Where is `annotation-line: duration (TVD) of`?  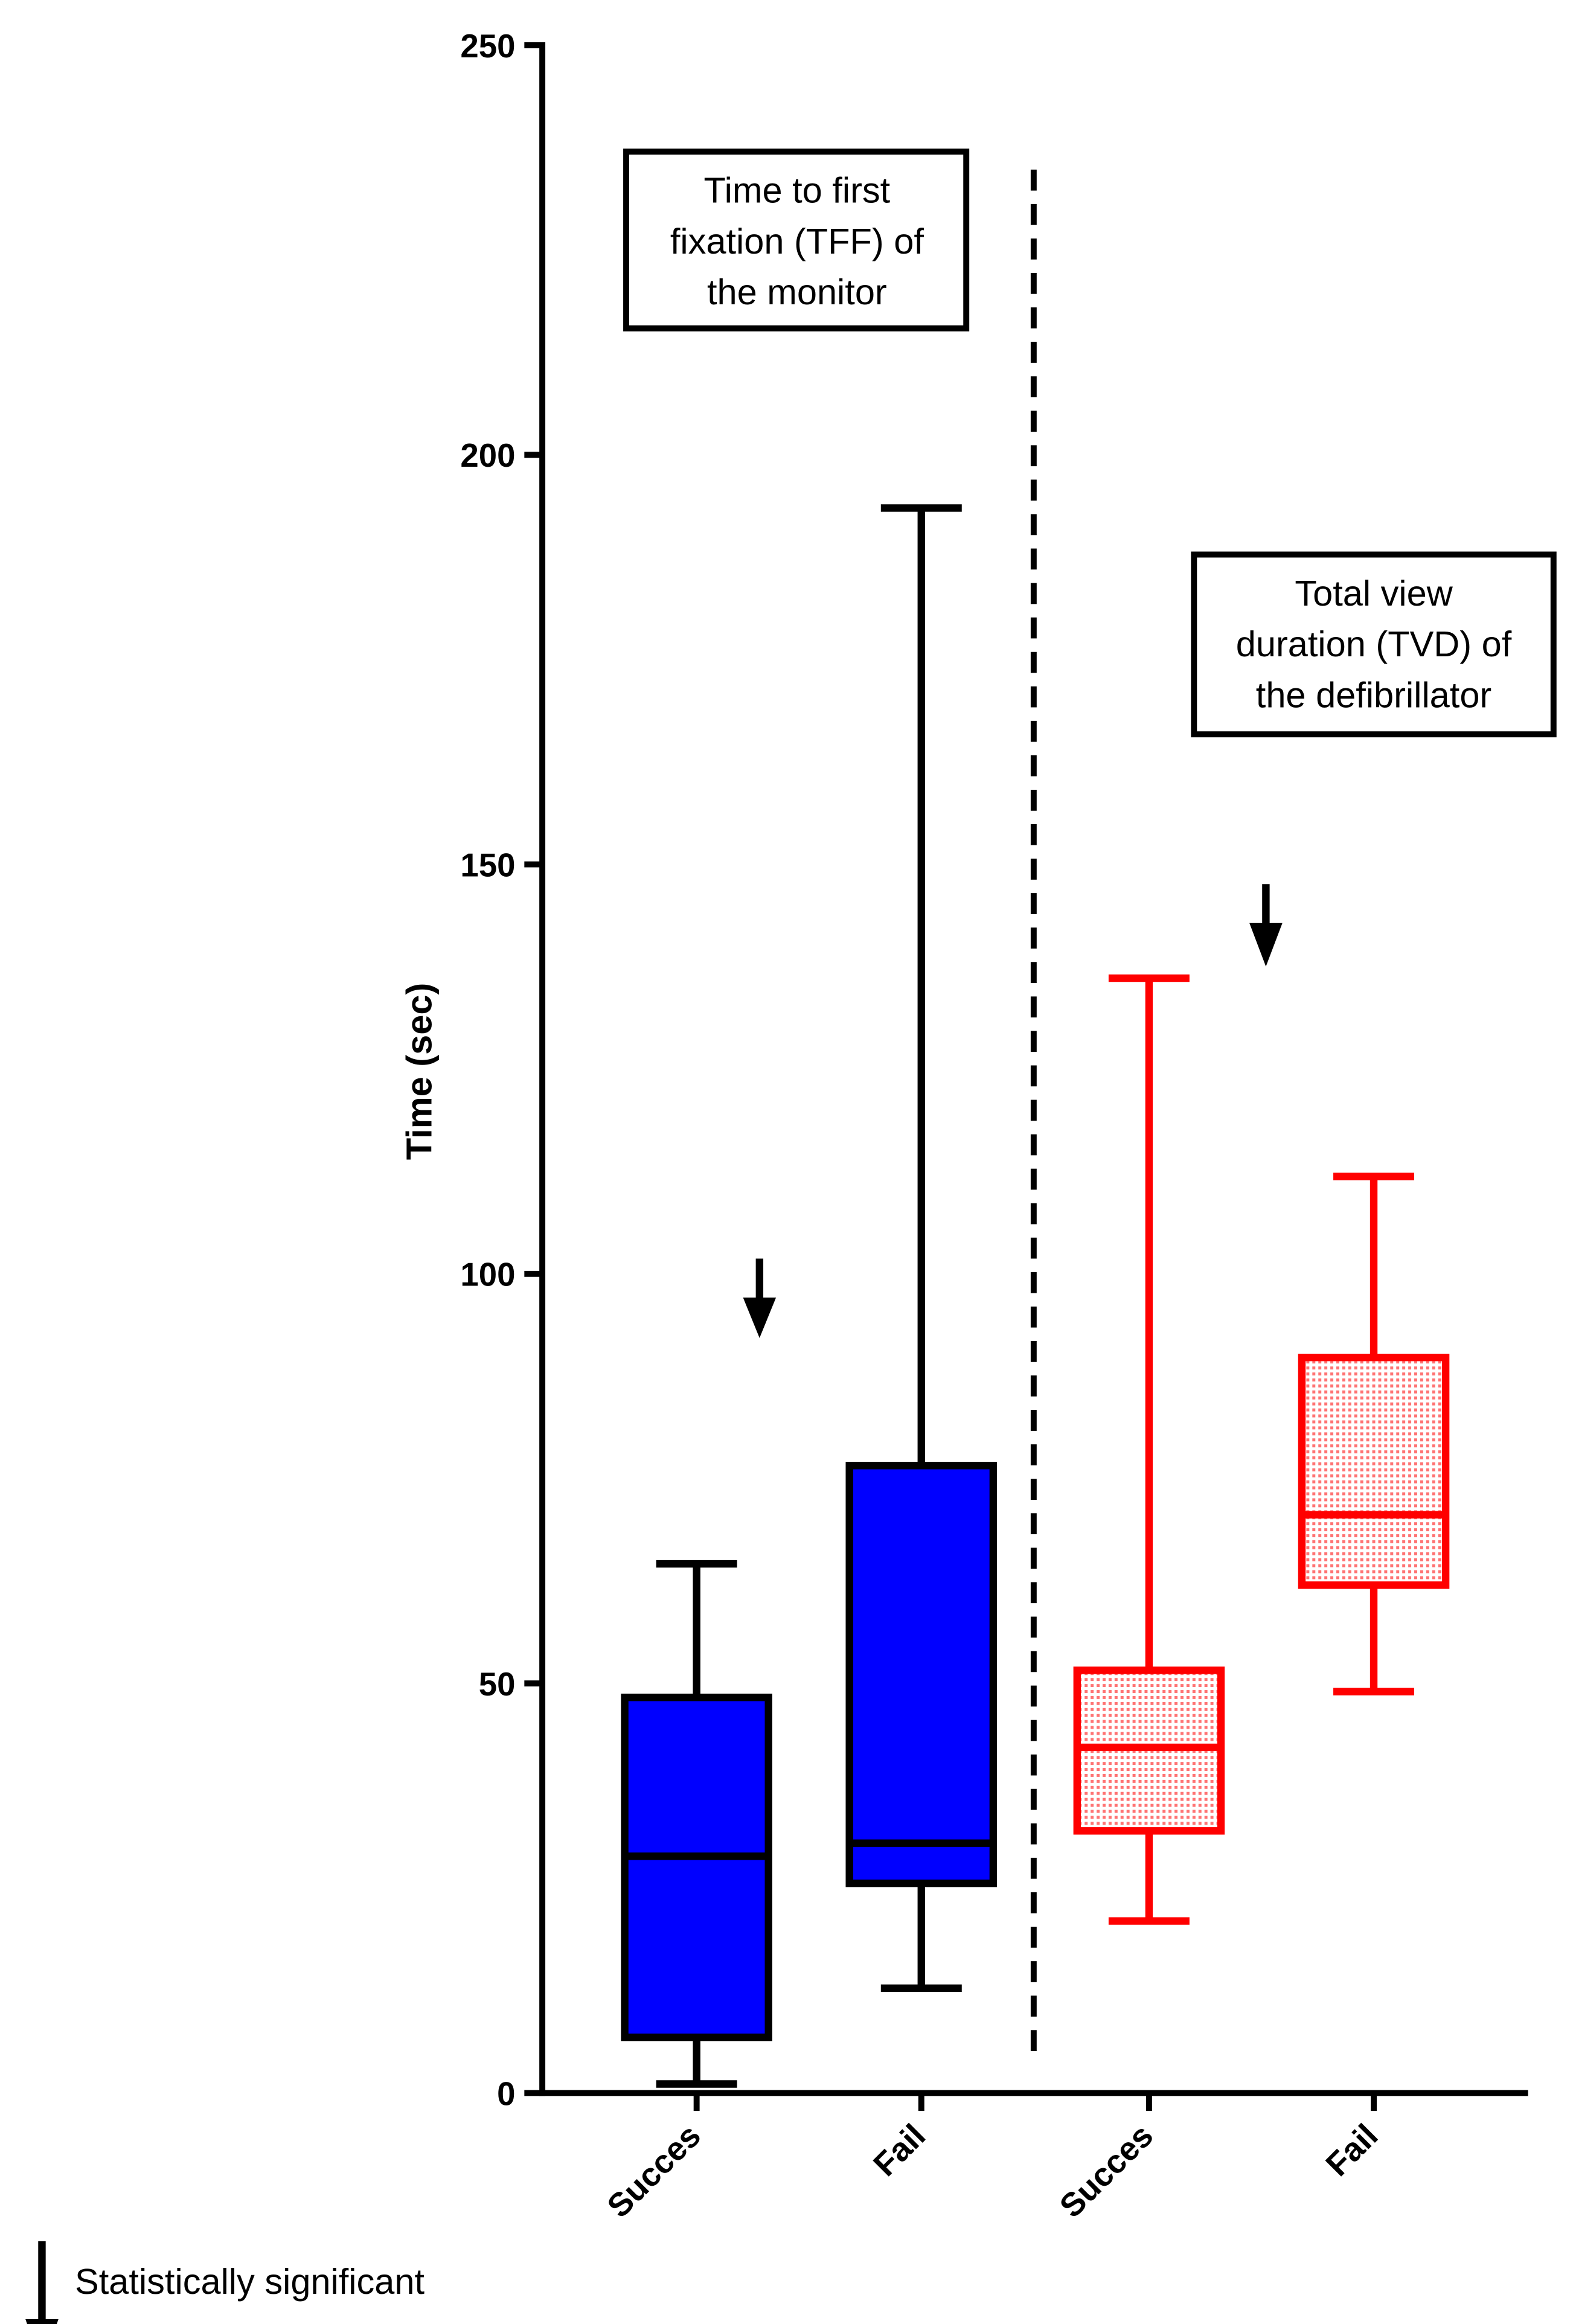 annotation-line: duration (TVD) of is located at coordinates (1374, 644).